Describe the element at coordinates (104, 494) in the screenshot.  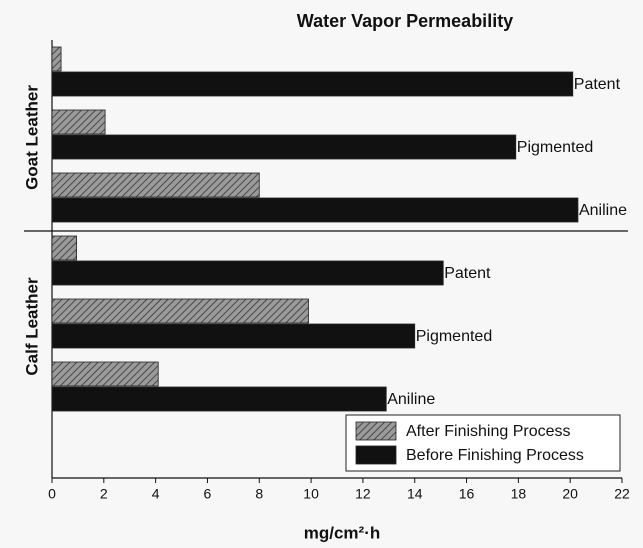
I see `x-tick-label: 2` at that location.